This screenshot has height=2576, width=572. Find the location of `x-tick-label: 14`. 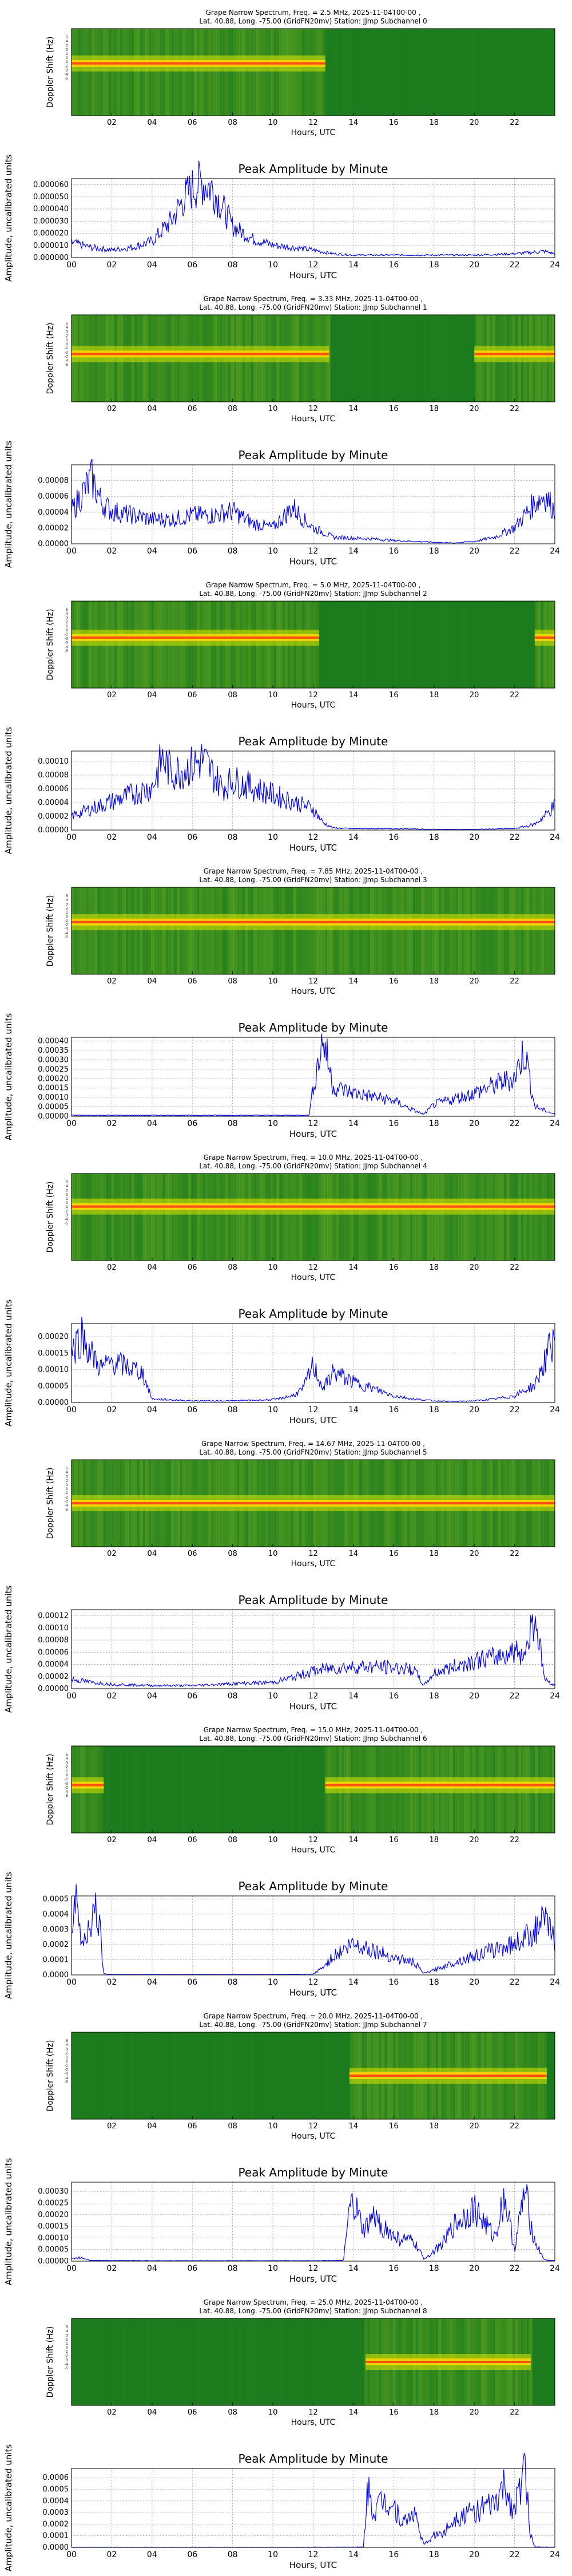

x-tick-label: 14 is located at coordinates (354, 981).